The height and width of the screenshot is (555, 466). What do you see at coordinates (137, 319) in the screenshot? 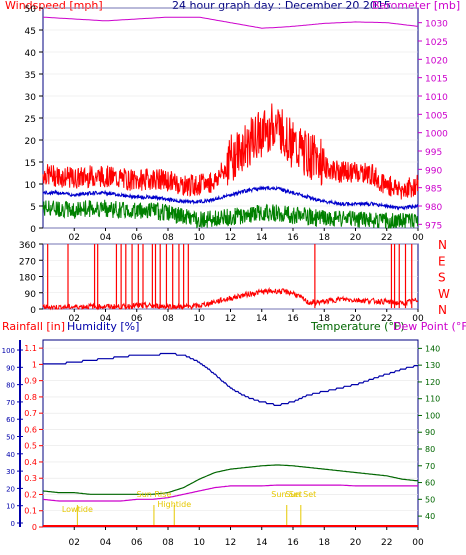
I see `direction-hour-label: 06` at bounding box center [137, 319].